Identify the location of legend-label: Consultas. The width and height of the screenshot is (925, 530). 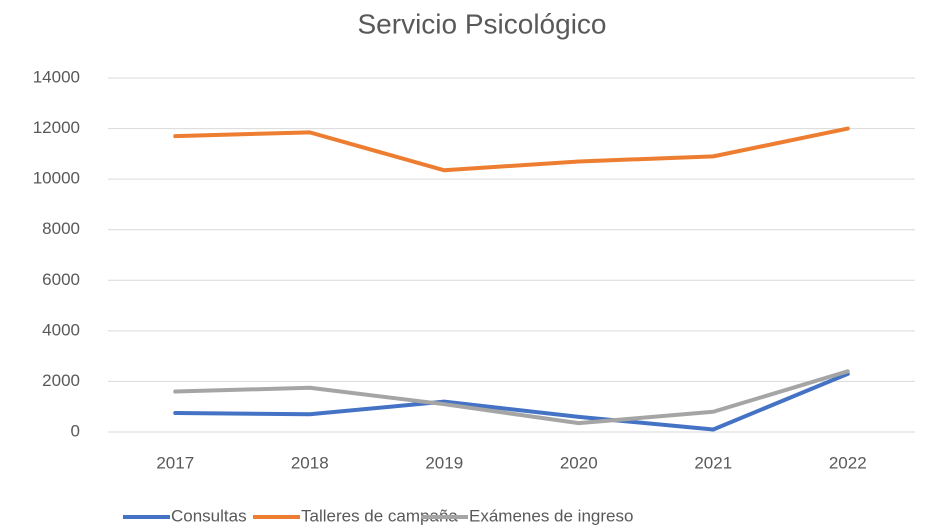
(209, 515).